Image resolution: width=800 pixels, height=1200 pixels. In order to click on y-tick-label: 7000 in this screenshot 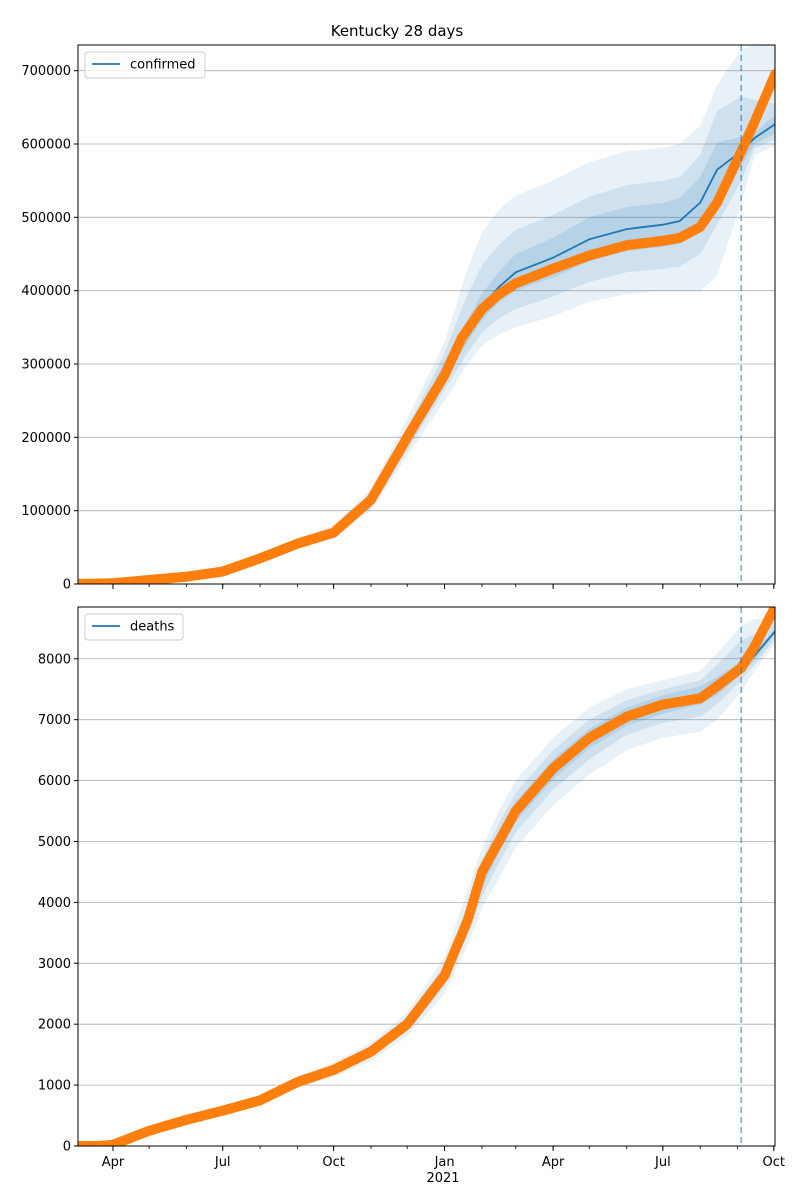, I will do `click(54, 720)`.